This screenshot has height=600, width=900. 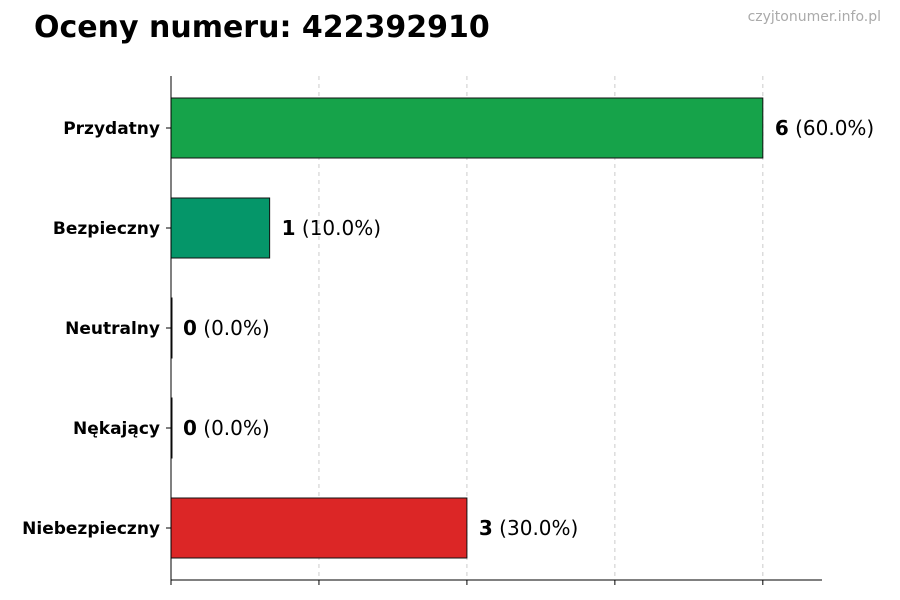 What do you see at coordinates (535, 528) in the screenshot?
I see `data-label-percent: (30.0%)` at bounding box center [535, 528].